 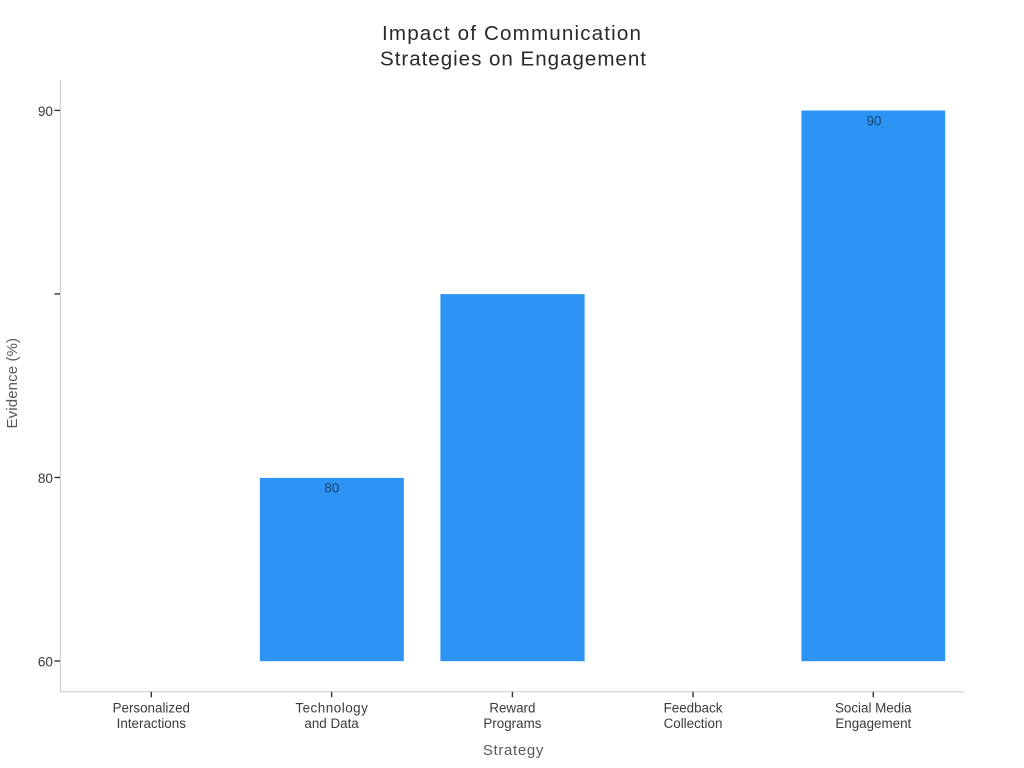 I want to click on svg-text: Strategies on Engagement, so click(x=513, y=58).